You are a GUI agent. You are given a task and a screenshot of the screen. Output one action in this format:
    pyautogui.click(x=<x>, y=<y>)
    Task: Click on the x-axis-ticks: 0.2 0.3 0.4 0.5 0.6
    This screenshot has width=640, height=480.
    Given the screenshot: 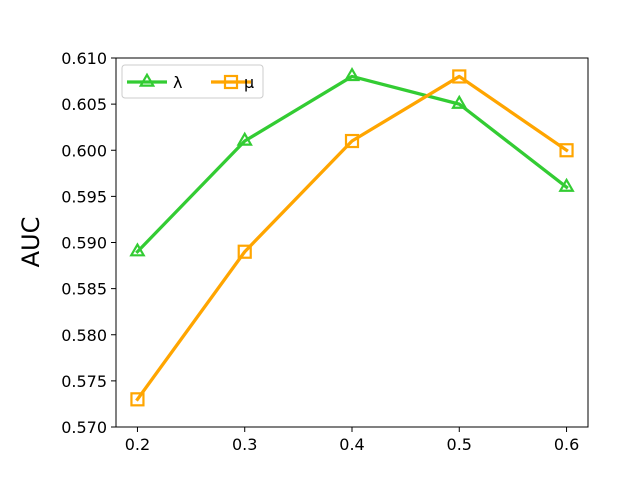 What is the action you would take?
    pyautogui.click(x=352, y=440)
    